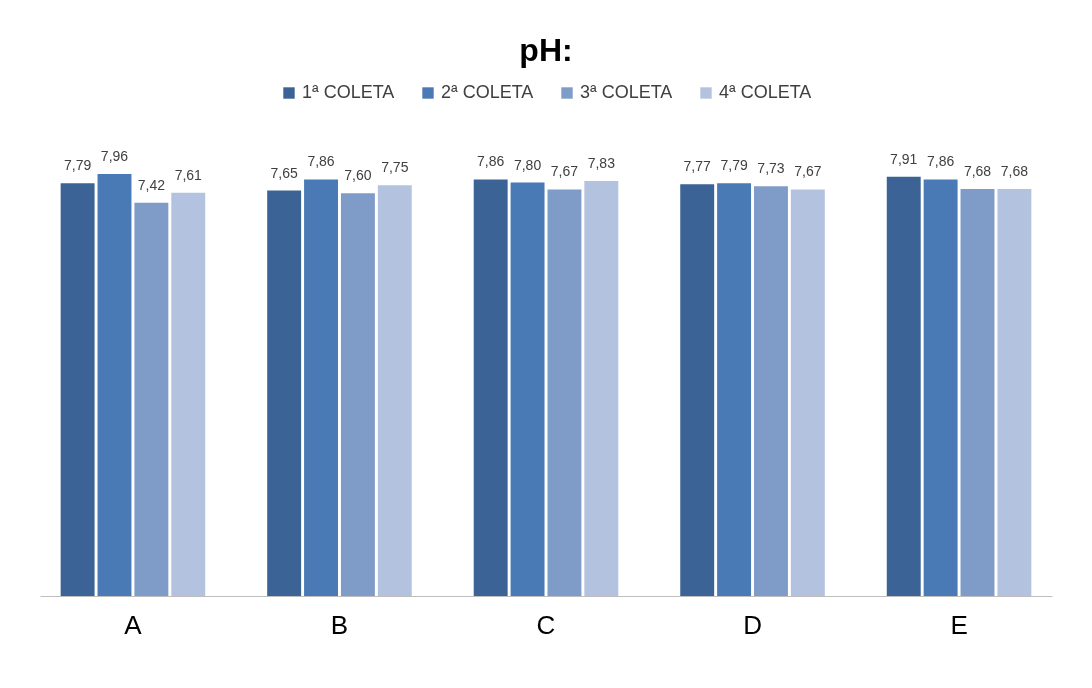 The height and width of the screenshot is (688, 1092). Describe the element at coordinates (133, 624) in the screenshot. I see `x-tick-label: A` at that location.